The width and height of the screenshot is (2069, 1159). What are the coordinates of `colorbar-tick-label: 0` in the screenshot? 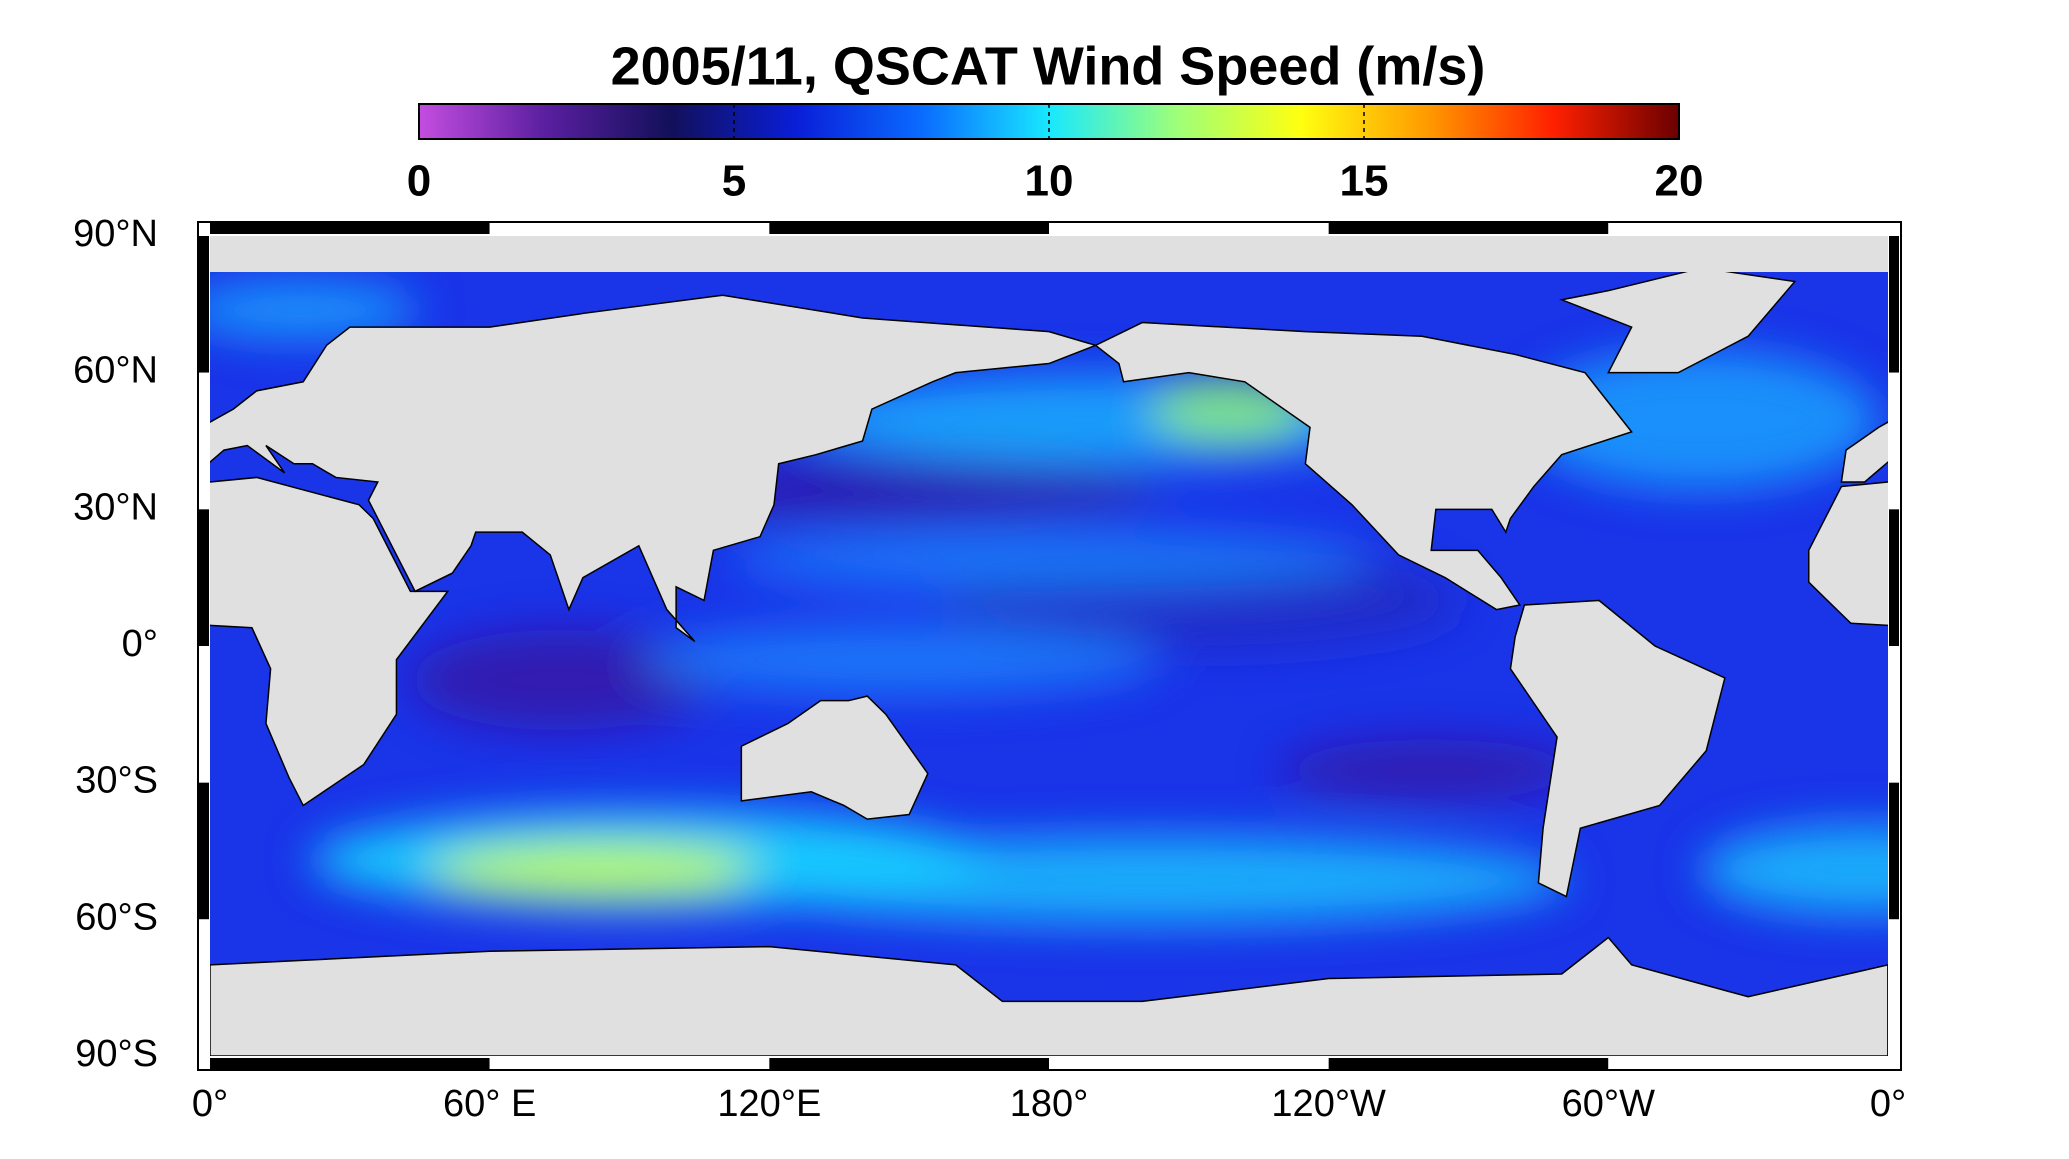 It's located at (419, 181).